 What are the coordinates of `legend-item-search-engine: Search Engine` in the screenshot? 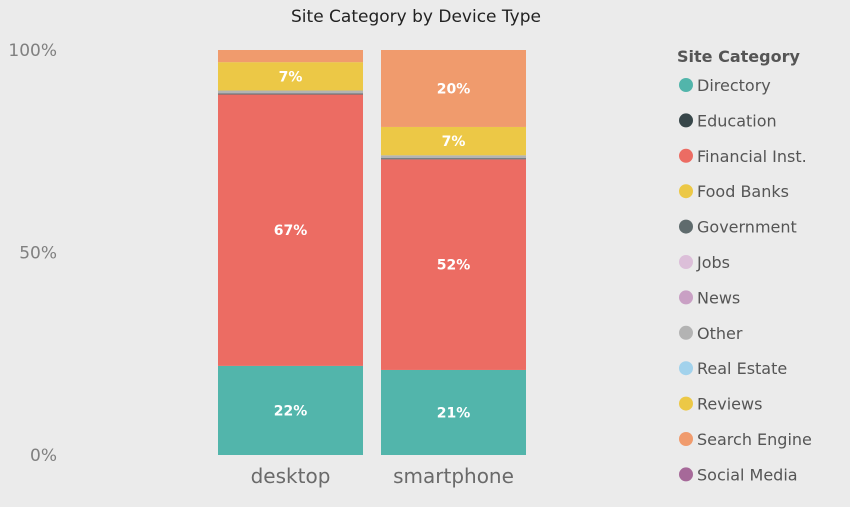 It's located at (745, 439).